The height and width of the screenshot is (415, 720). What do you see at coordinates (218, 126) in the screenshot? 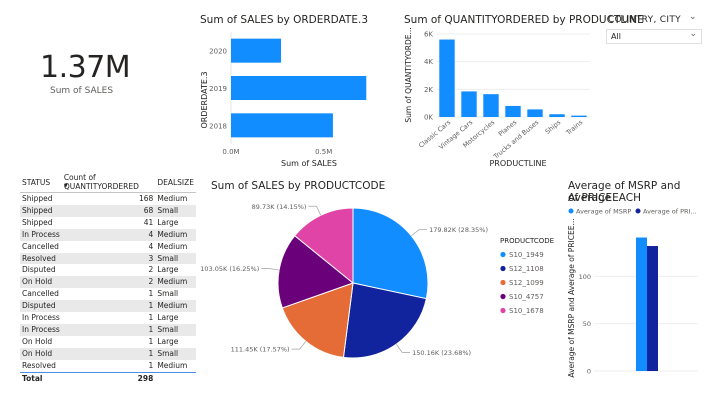
I see `y-tick-label: 2018` at bounding box center [218, 126].